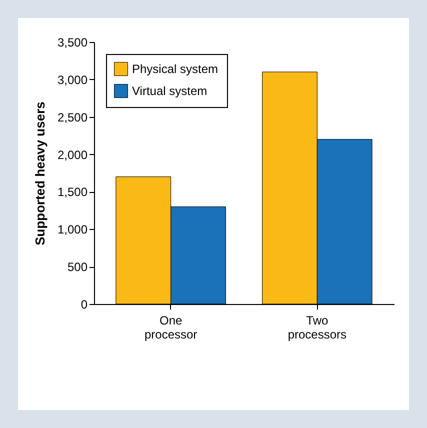  What do you see at coordinates (72, 43) in the screenshot?
I see `y-tick-label: 3,500` at bounding box center [72, 43].